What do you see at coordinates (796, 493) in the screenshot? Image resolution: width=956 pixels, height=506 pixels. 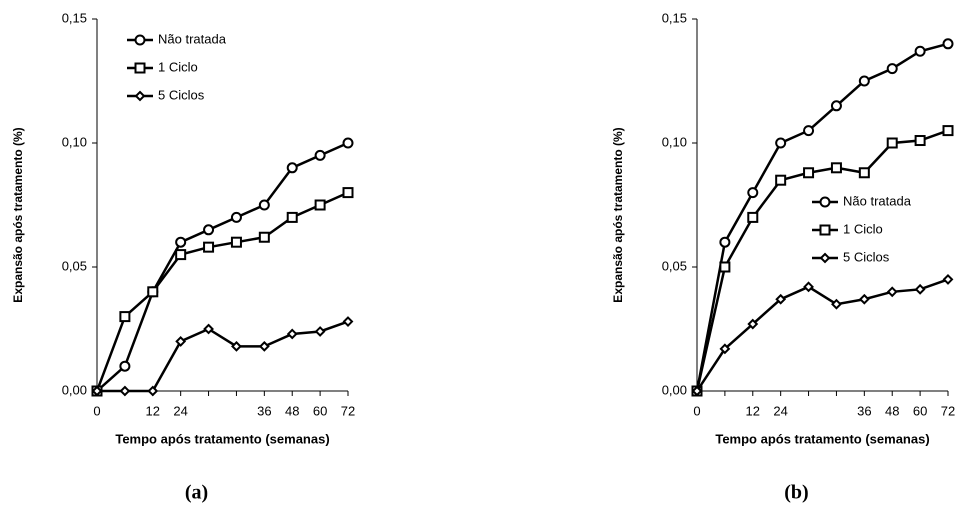 I see `caption: (b)` at bounding box center [796, 493].